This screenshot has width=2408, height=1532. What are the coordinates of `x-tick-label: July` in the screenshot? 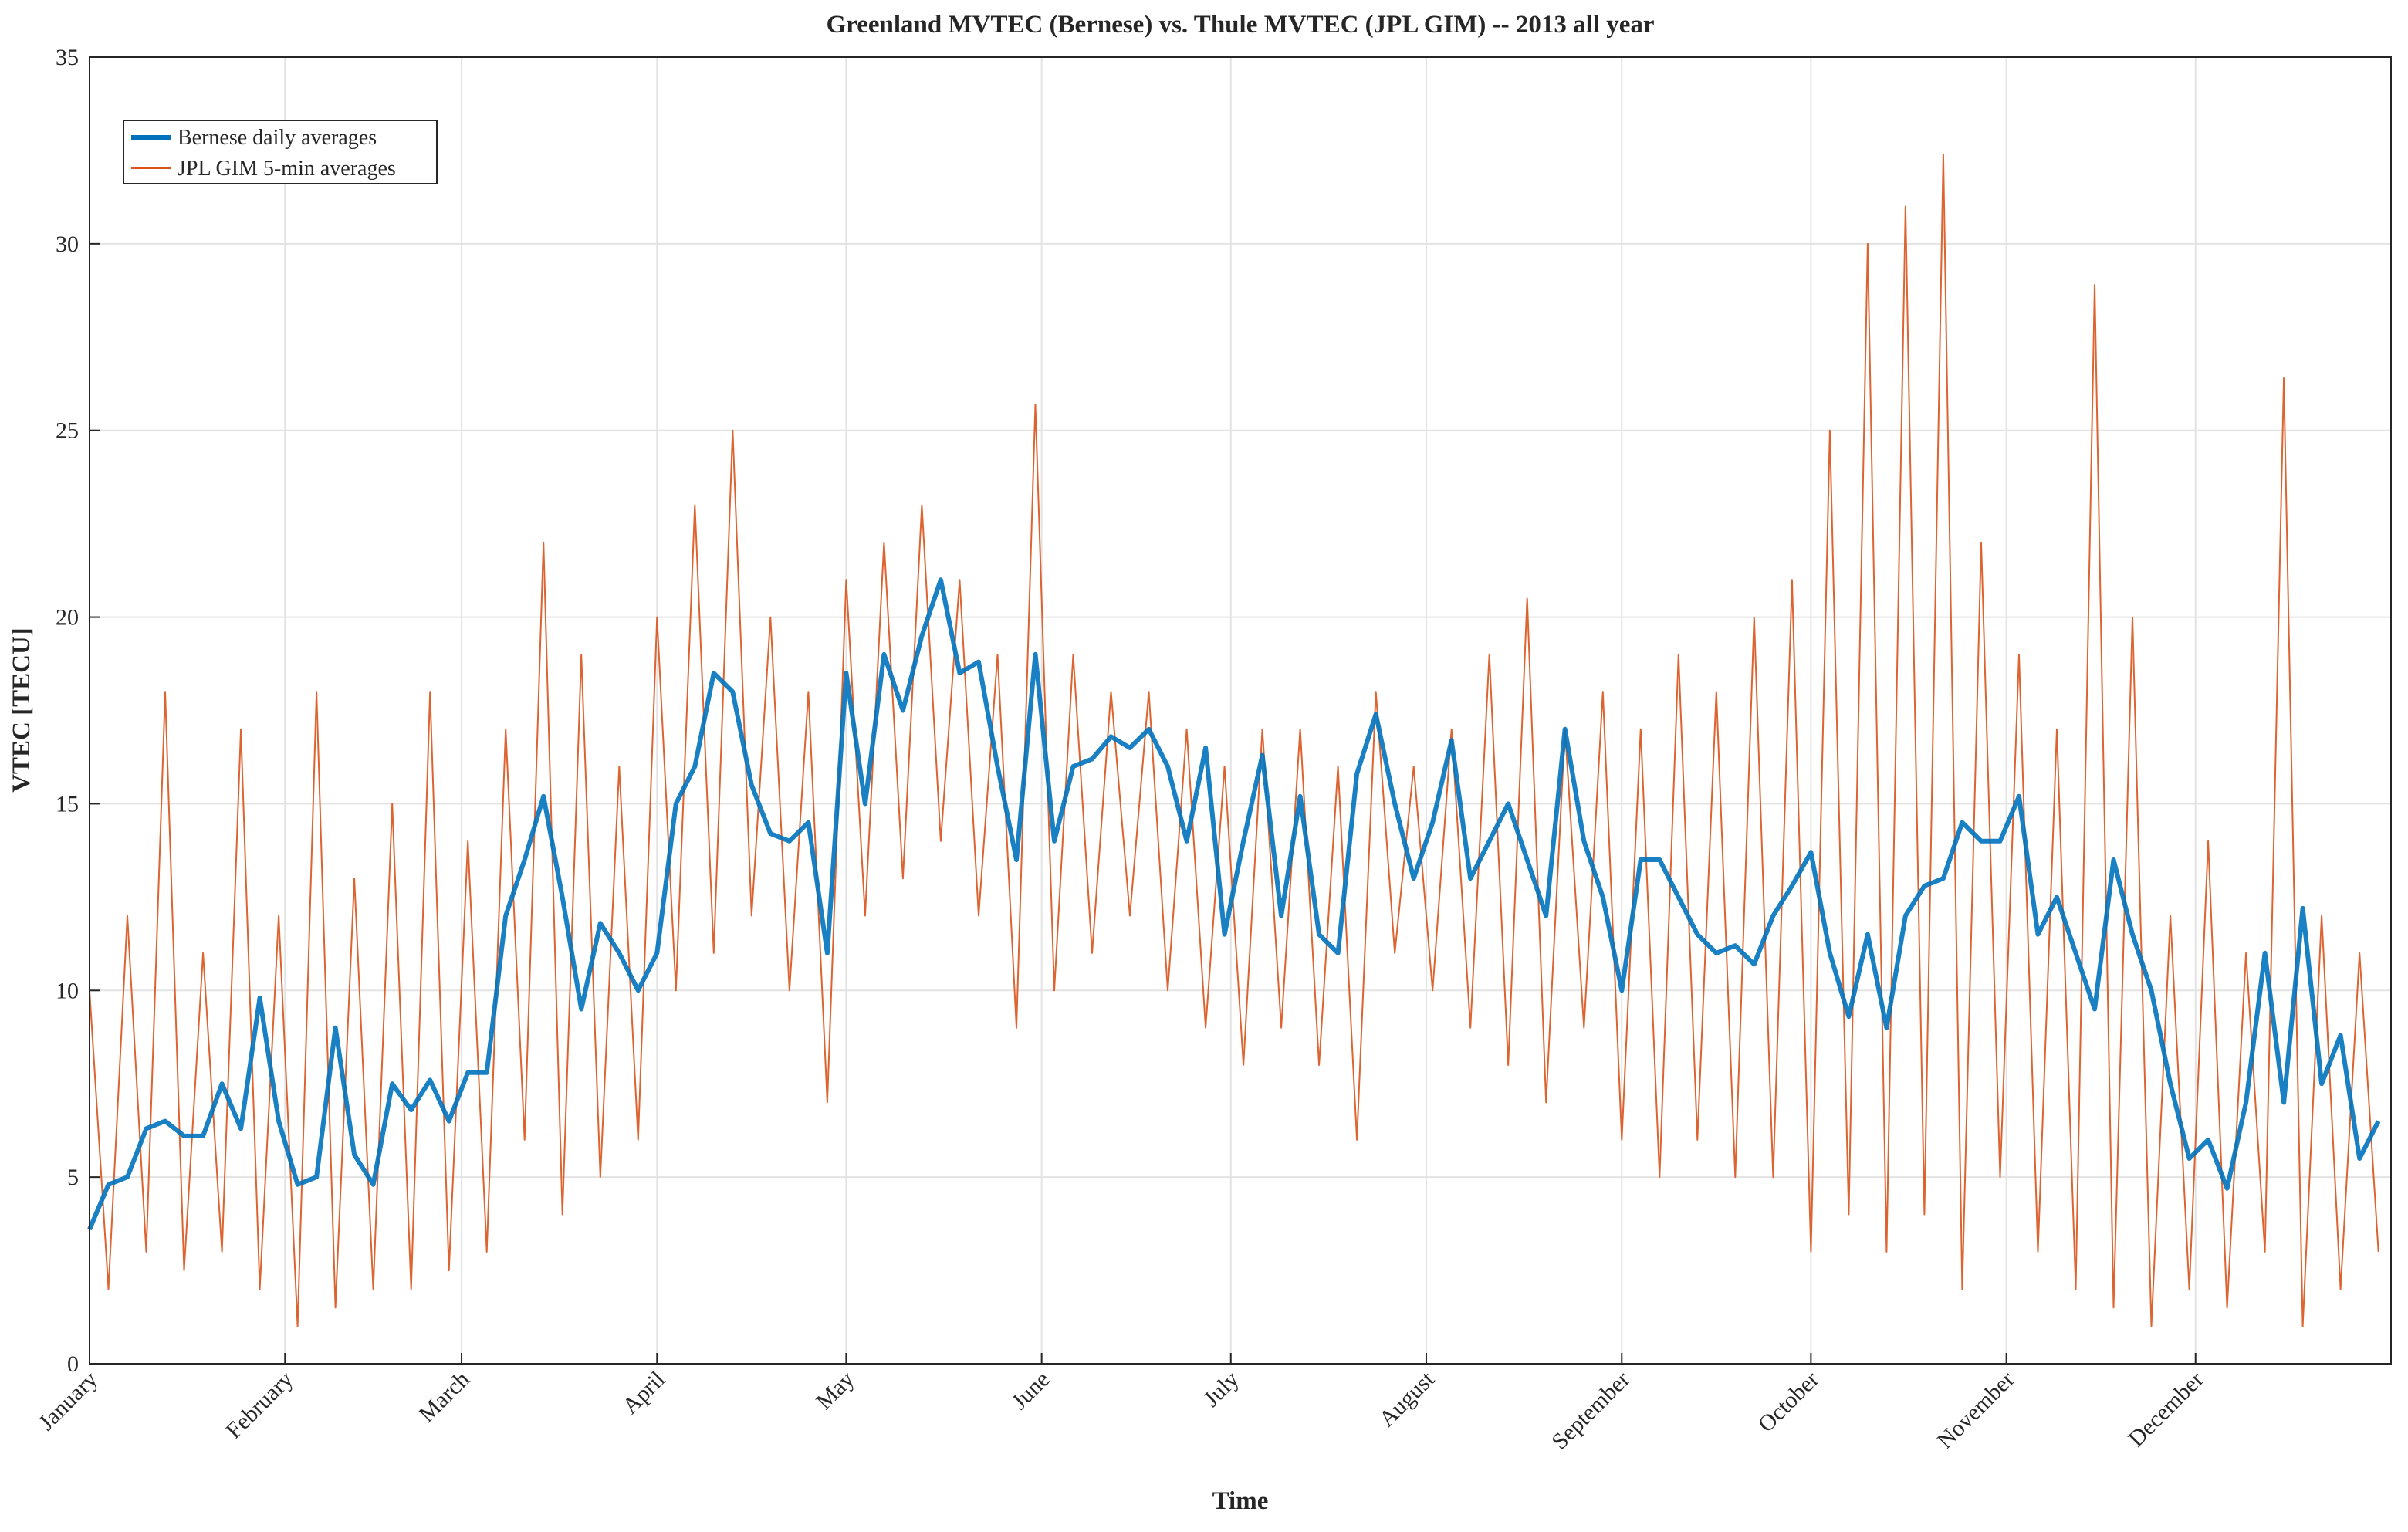 It's located at (1221, 1389).